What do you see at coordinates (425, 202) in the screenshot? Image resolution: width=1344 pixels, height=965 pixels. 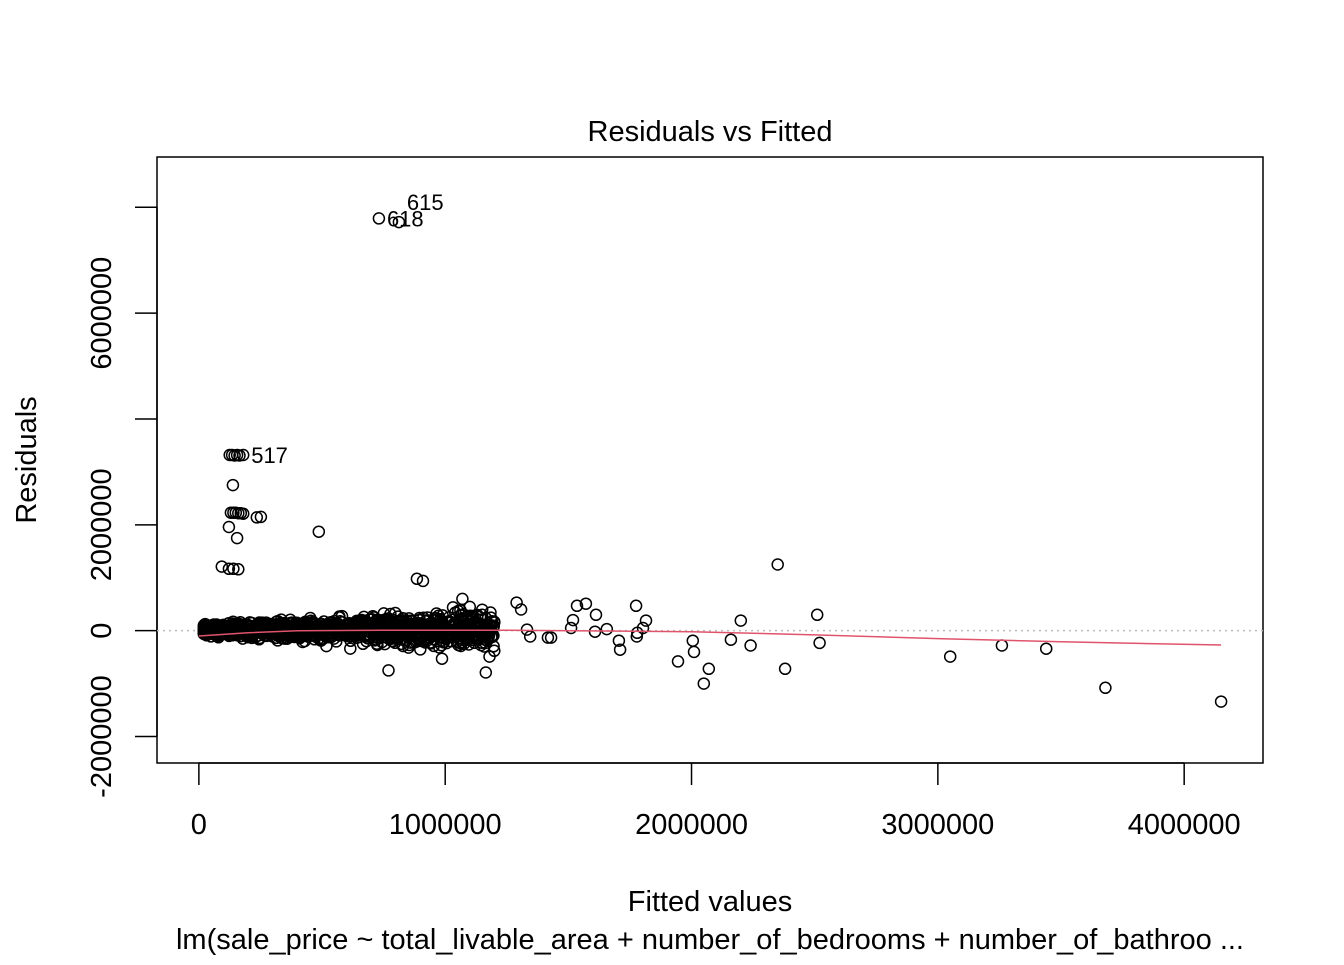 I see `point-label: 615` at bounding box center [425, 202].